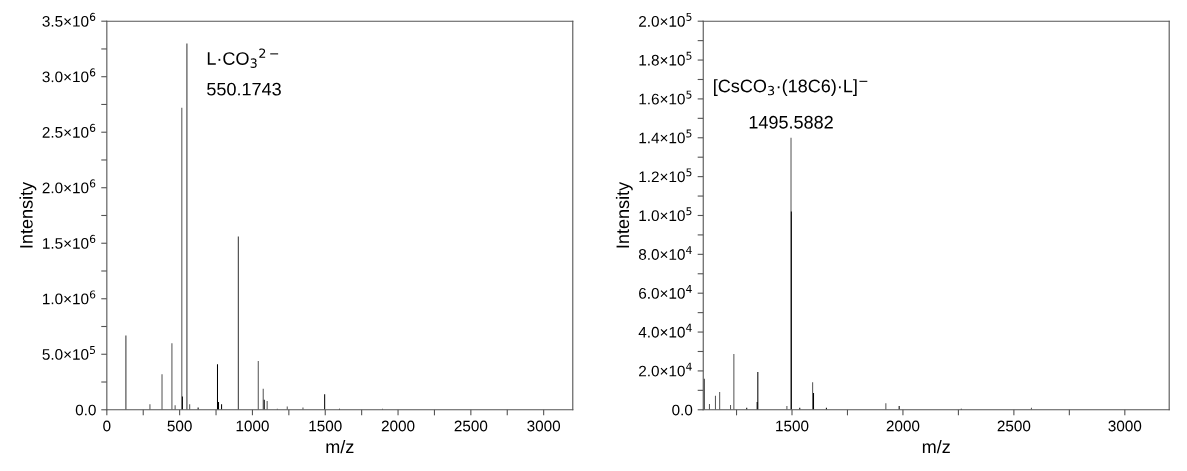  Describe the element at coordinates (252, 426) in the screenshot. I see `x-tick-label: 1000` at that location.